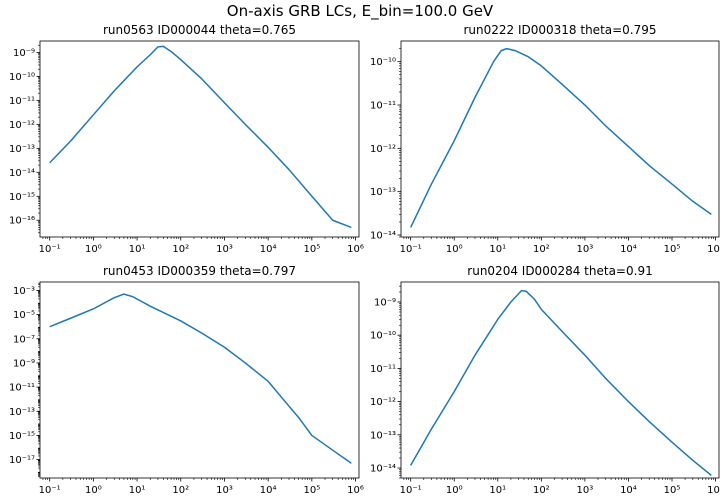  What do you see at coordinates (559, 271) in the screenshot?
I see `subplot-title: run0204 ID000284 theta=0.91` at bounding box center [559, 271].